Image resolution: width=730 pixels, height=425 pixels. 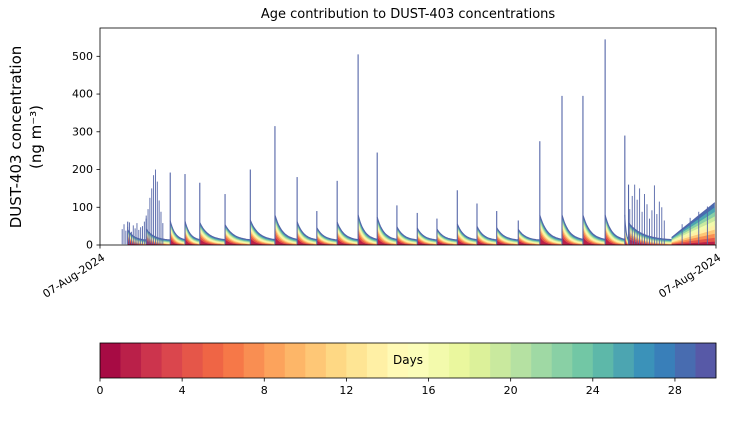 What do you see at coordinates (182, 390) in the screenshot?
I see `colorbar-tick-label: 4` at bounding box center [182, 390].